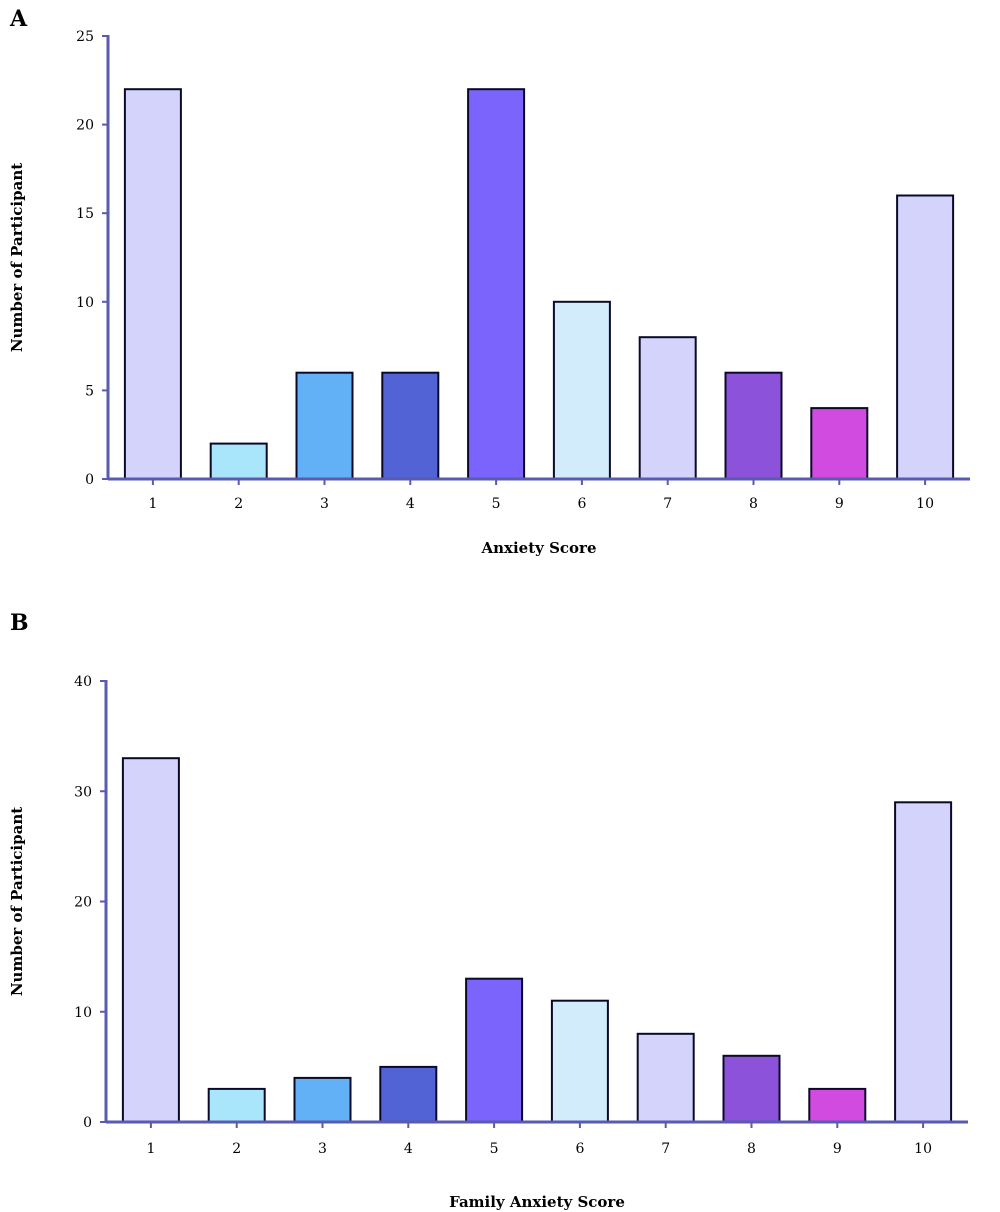 This screenshot has height=1212, width=1000. I want to click on x-axis-title: Family Anxiety Score, so click(537, 1202).